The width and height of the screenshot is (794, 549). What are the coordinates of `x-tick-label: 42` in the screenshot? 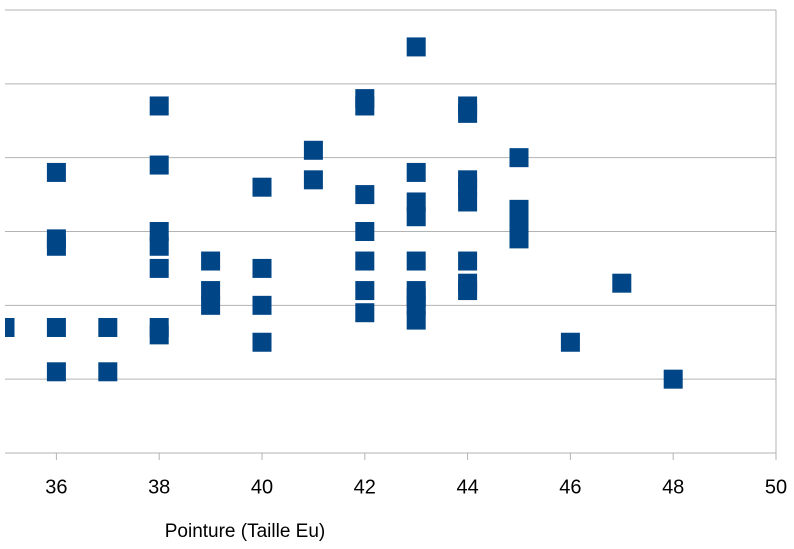 It's located at (365, 487).